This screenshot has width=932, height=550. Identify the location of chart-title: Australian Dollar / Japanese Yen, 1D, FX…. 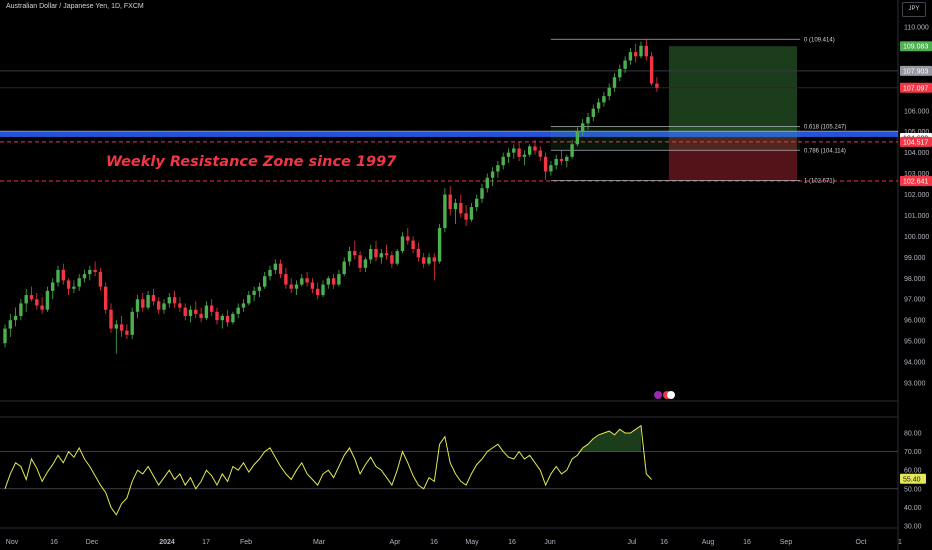
(75, 6).